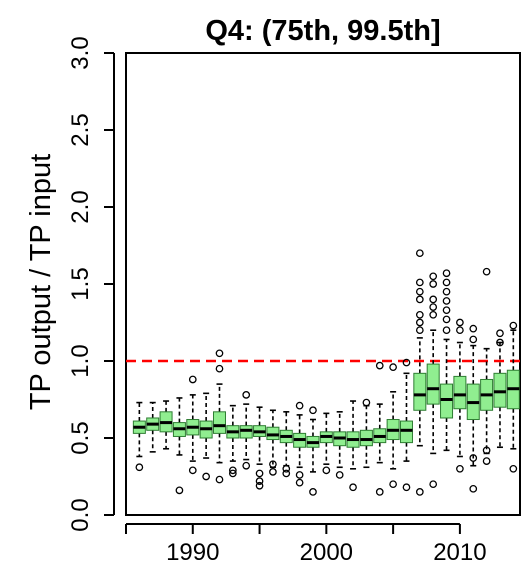  Describe the element at coordinates (380, 428) in the screenshot. I see `box-2004` at that location.